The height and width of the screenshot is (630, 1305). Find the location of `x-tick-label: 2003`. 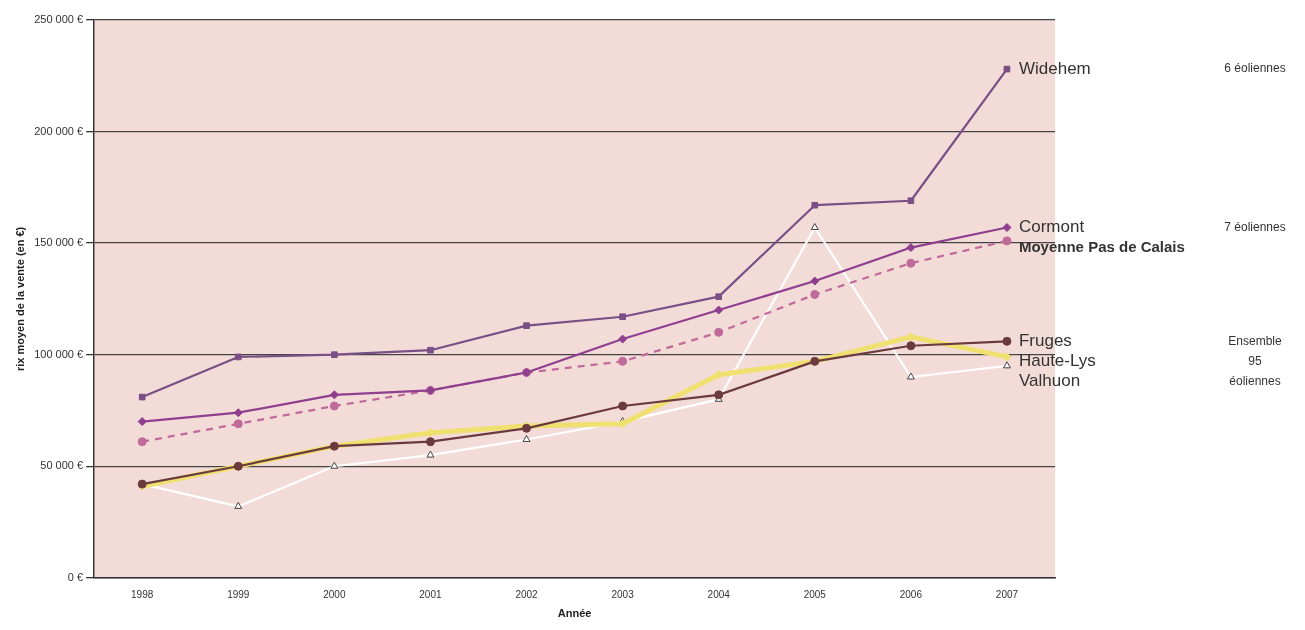

x-tick-label: 2003 is located at coordinates (623, 594).